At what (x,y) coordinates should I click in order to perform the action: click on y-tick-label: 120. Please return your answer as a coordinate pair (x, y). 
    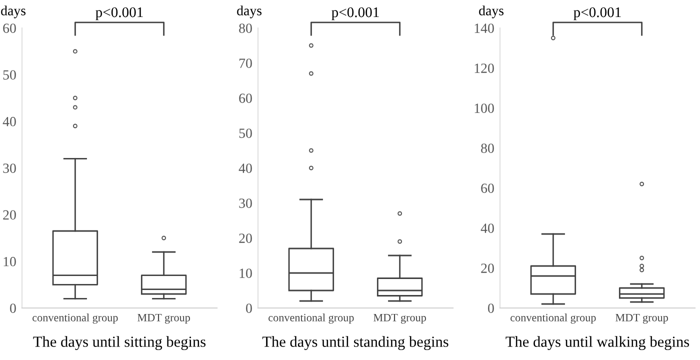
    Looking at the image, I should click on (484, 68).